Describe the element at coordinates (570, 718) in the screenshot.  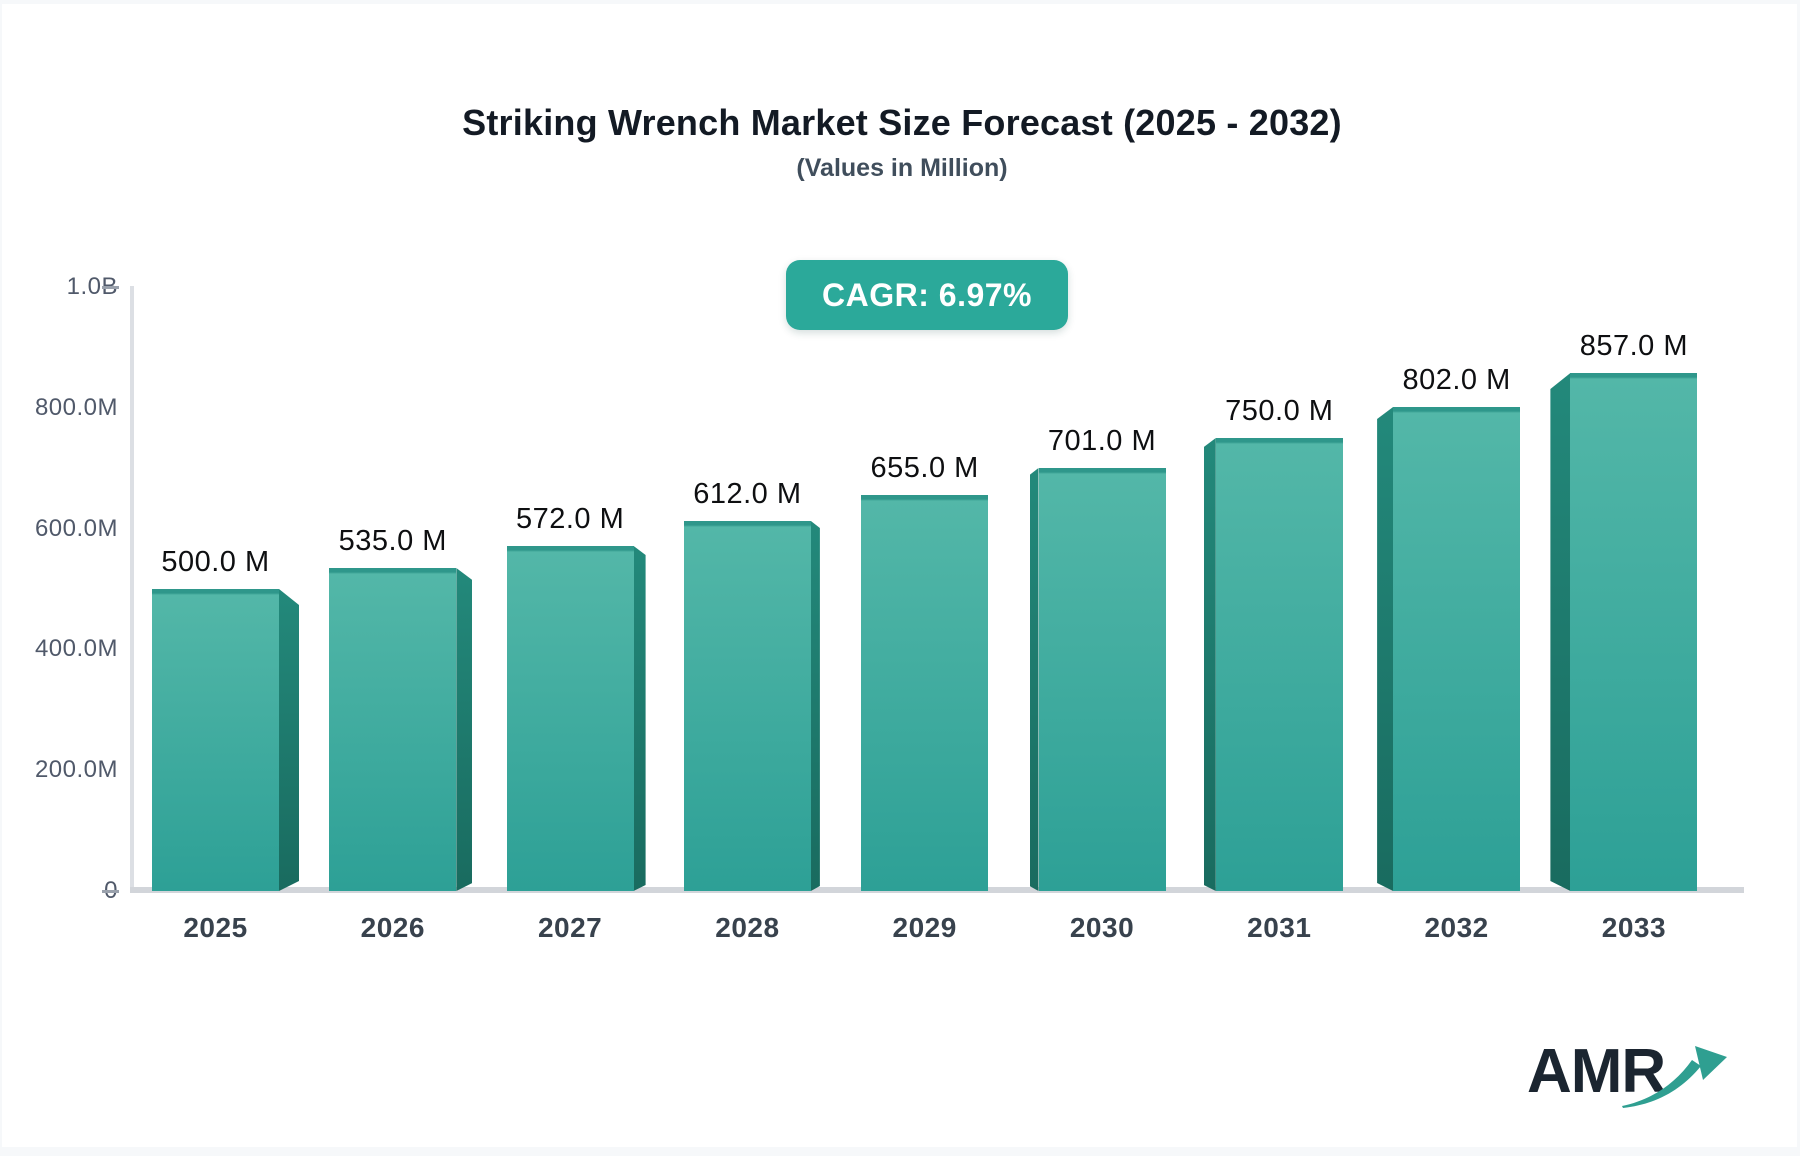
I see `bar-2027` at that location.